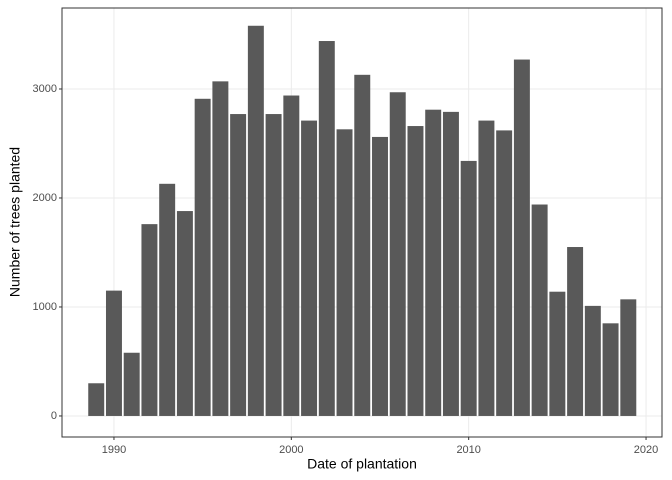 The width and height of the screenshot is (672, 480). Describe the element at coordinates (362, 464) in the screenshot. I see `x-axis-title: Date of plantation` at that location.